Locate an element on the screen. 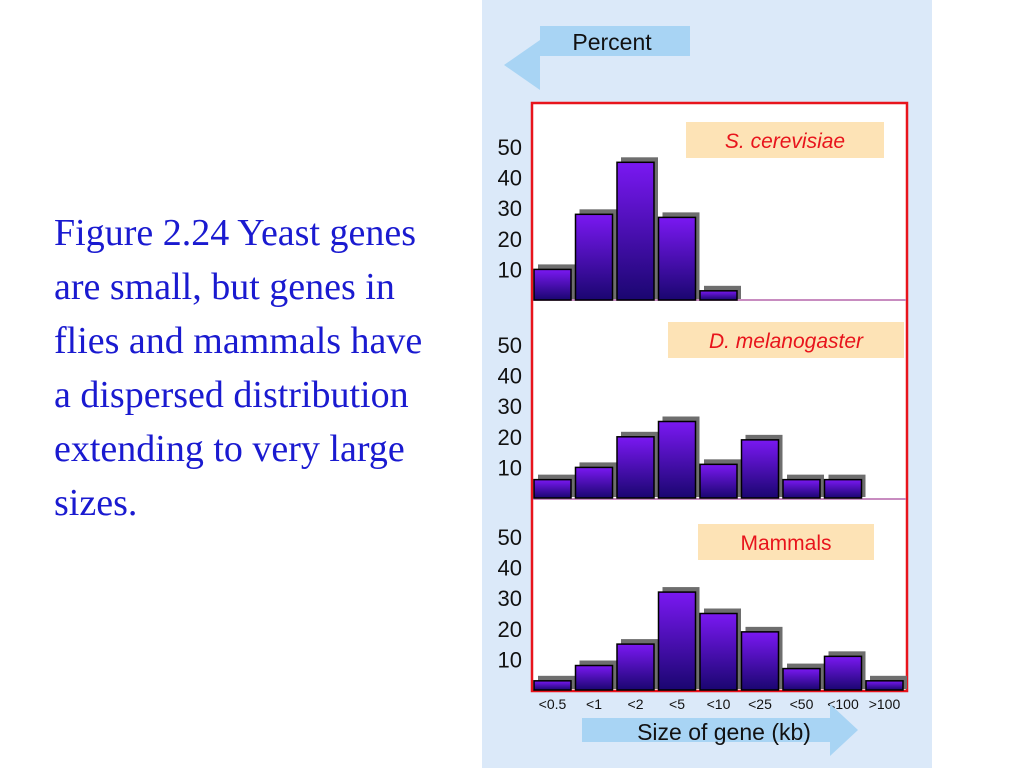 The width and height of the screenshot is (1024, 768). x-tick-label: <1 is located at coordinates (594, 704).